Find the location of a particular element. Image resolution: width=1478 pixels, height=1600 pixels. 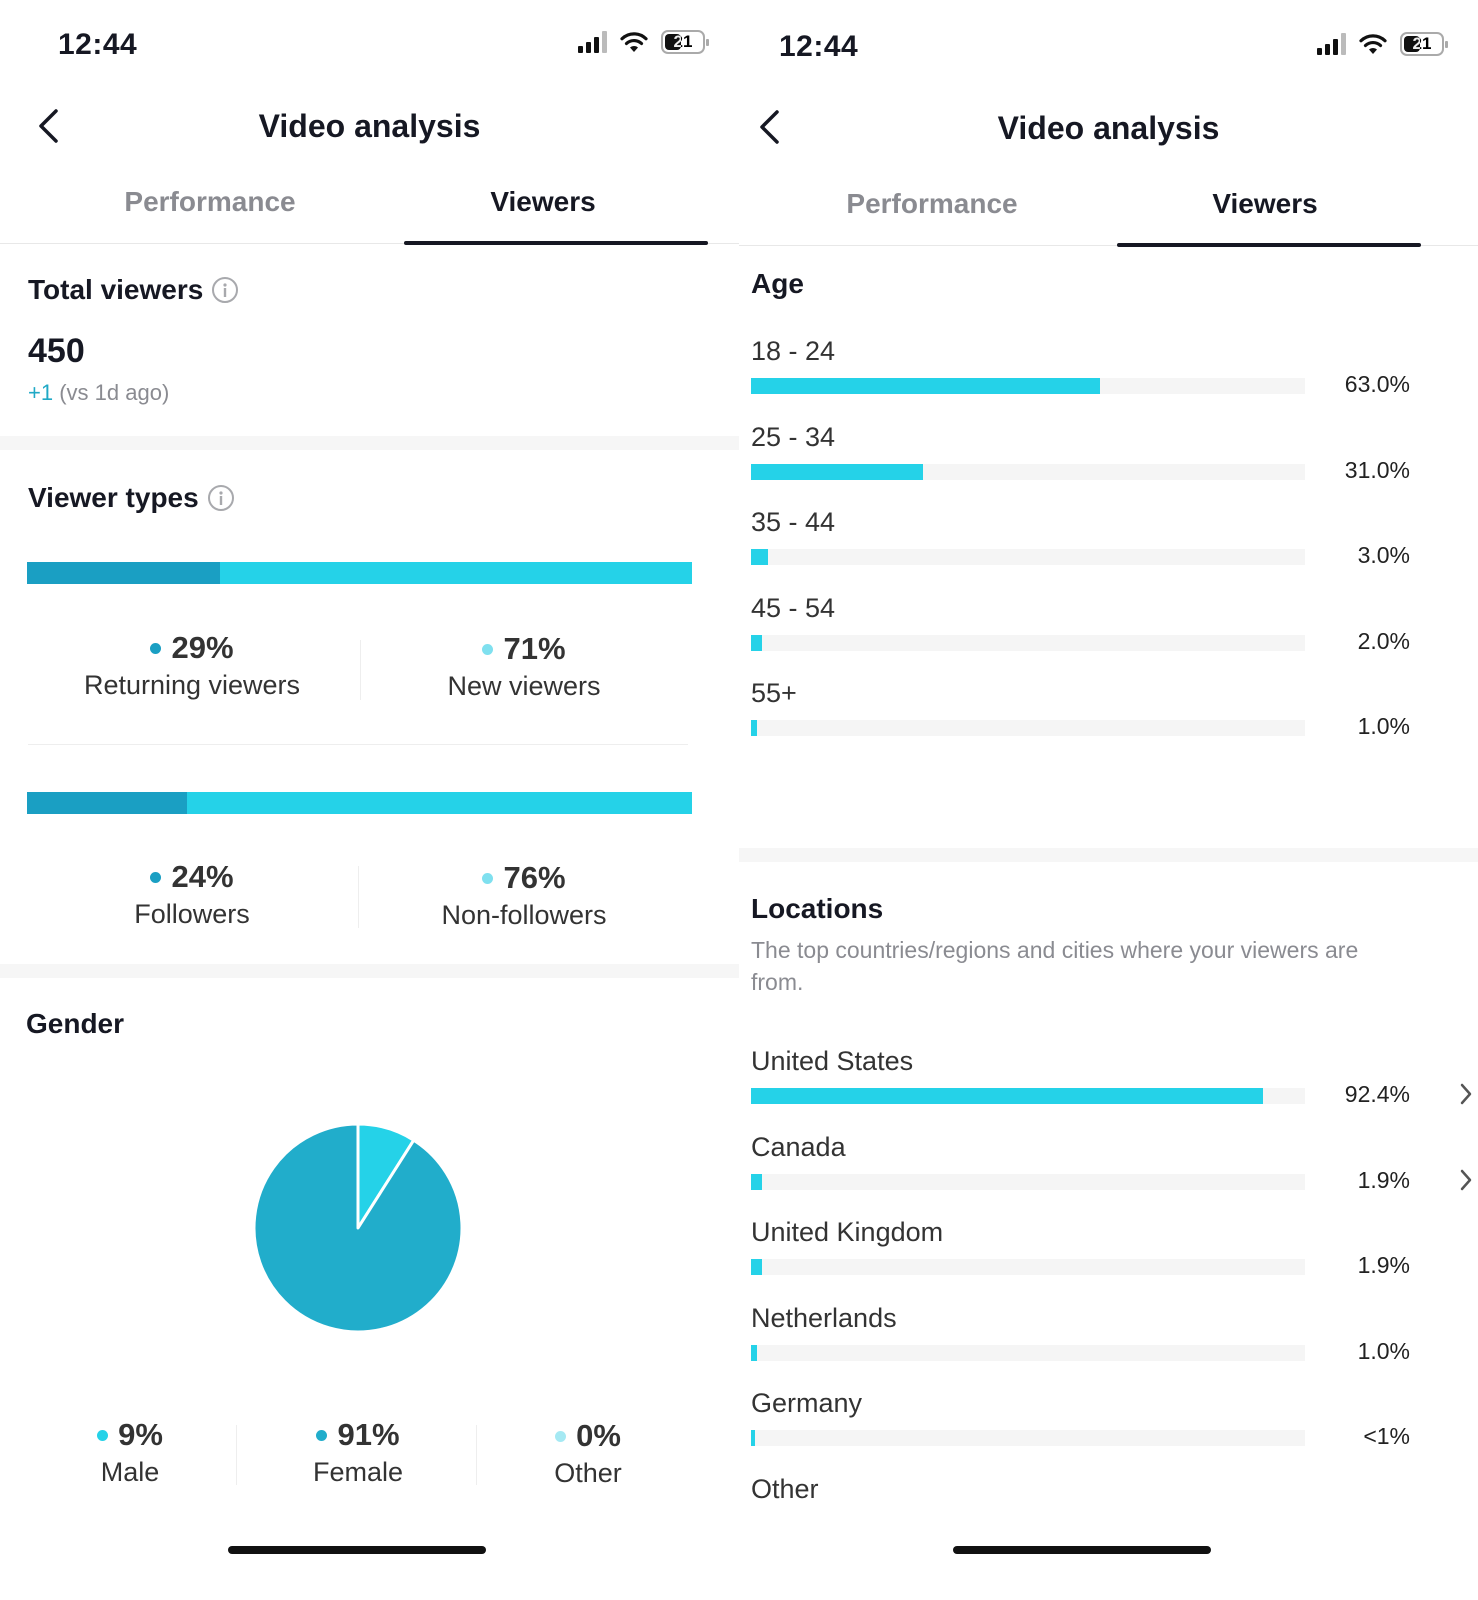

row-percent: 1.9% is located at coordinates (1383, 1265).